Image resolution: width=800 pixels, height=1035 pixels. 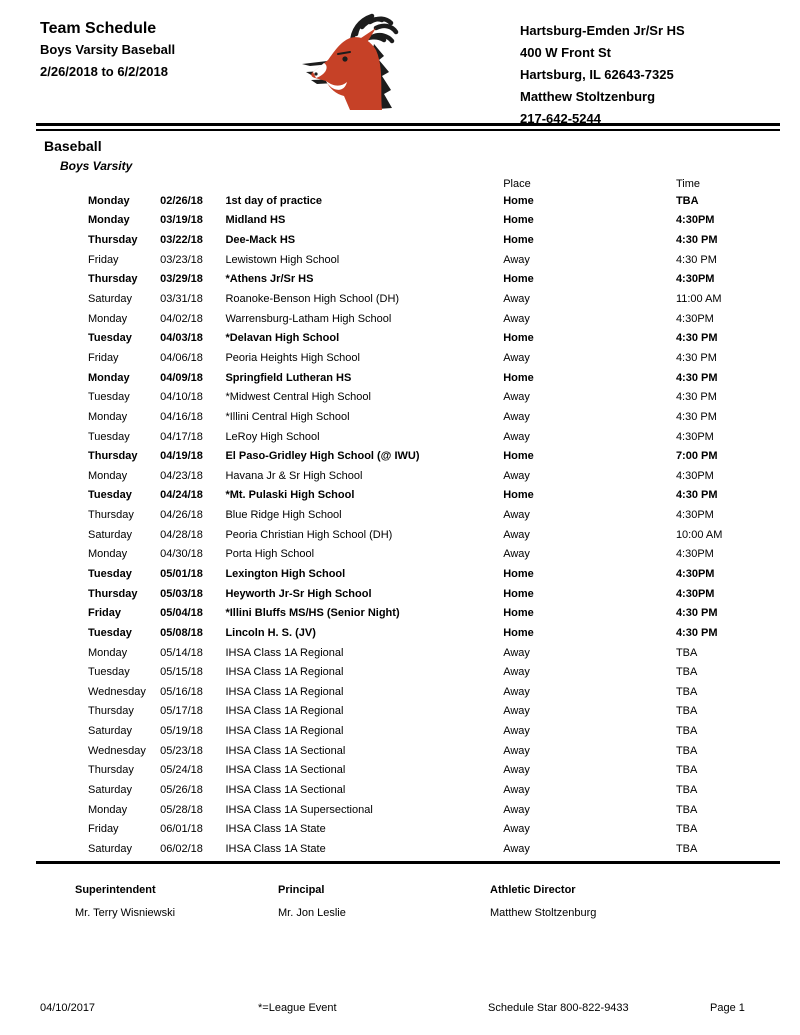 What do you see at coordinates (312, 299) in the screenshot?
I see `cell-event: Roanoke-Benson High School (DH)` at bounding box center [312, 299].